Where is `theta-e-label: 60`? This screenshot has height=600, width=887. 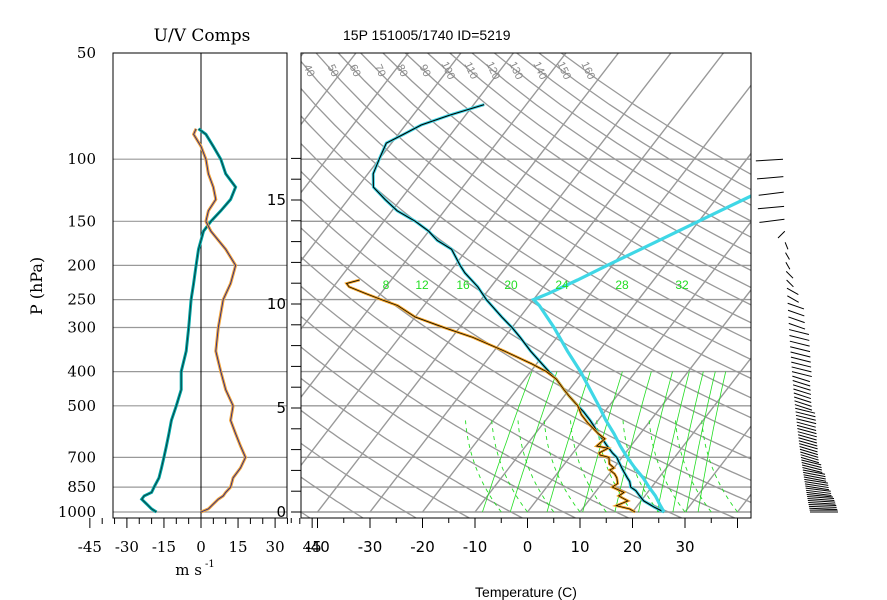
theta-e-label: 60 is located at coordinates (355, 71).